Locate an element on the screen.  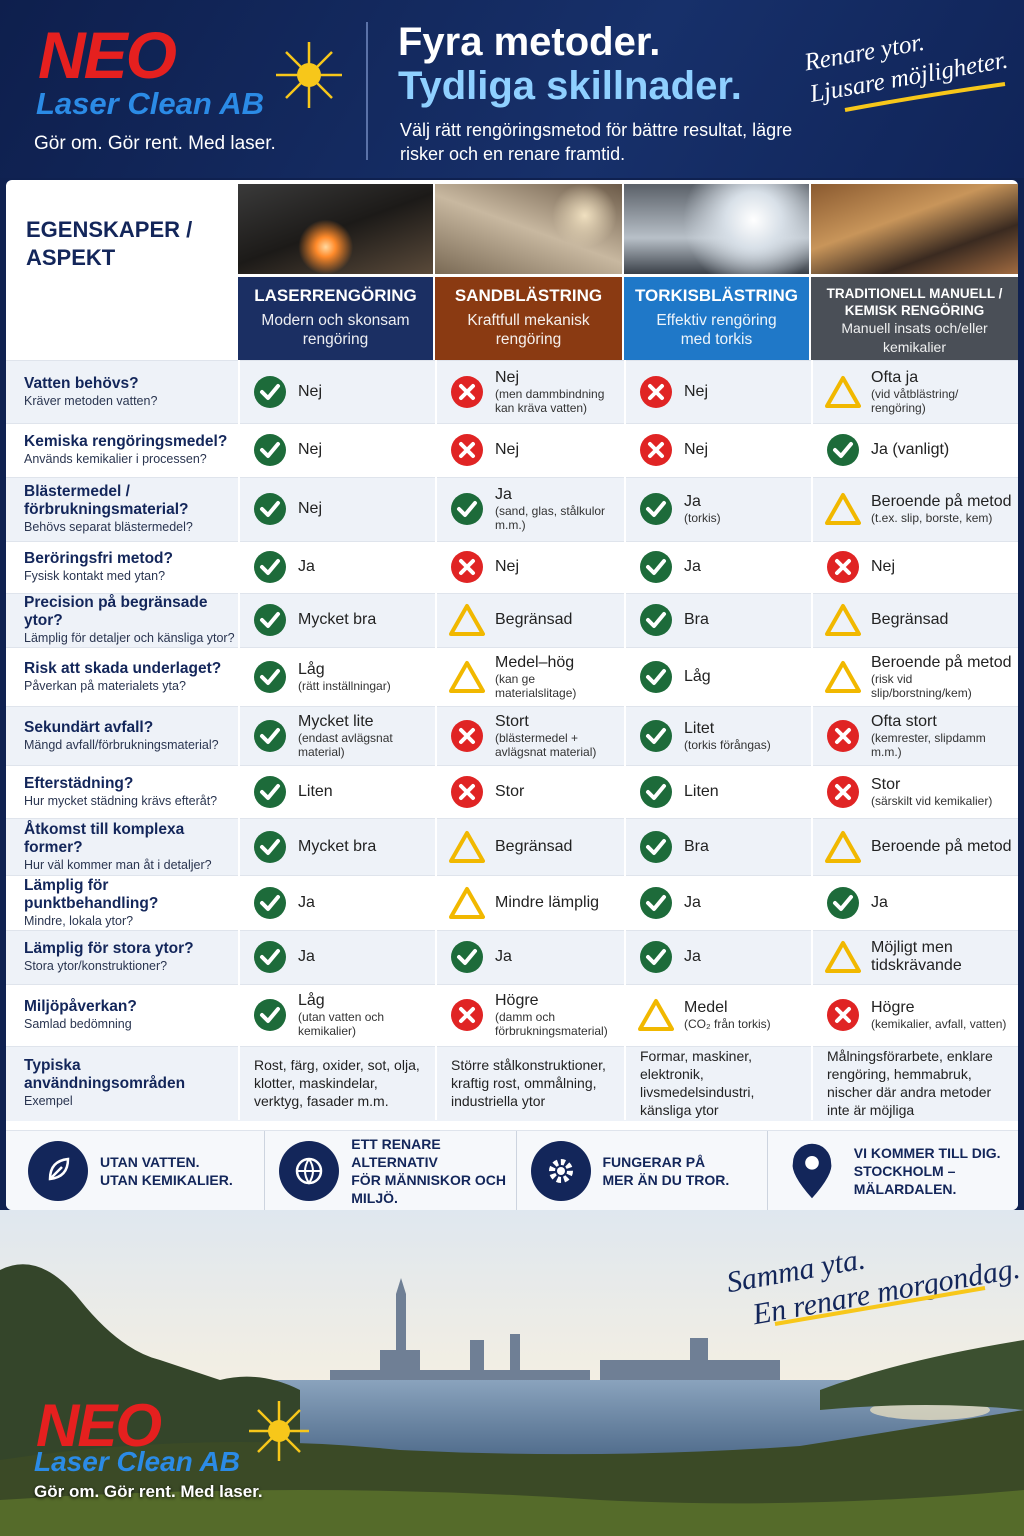
cell-note: (utan vatten och kemikalier) is located at coordinates (341, 1024).